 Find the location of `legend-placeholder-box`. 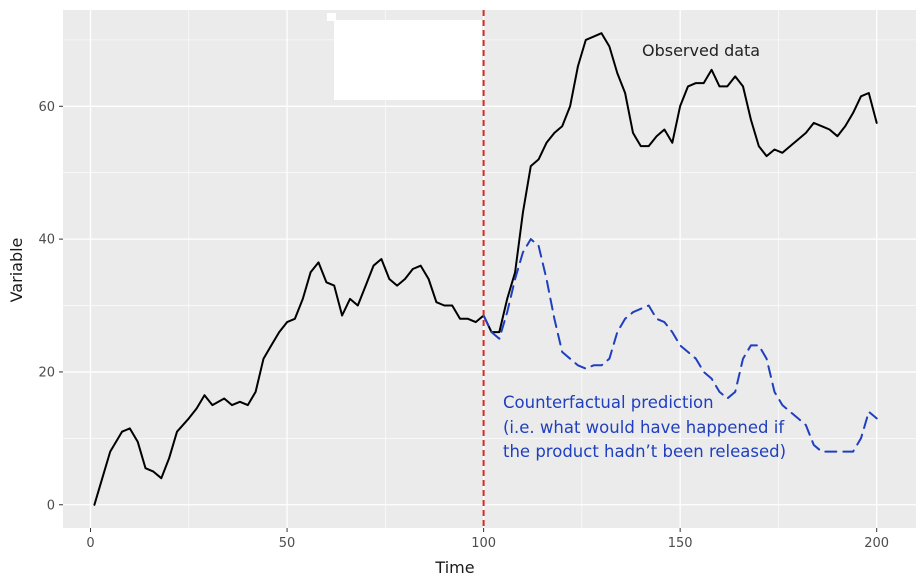

legend-placeholder-box is located at coordinates (408, 60).